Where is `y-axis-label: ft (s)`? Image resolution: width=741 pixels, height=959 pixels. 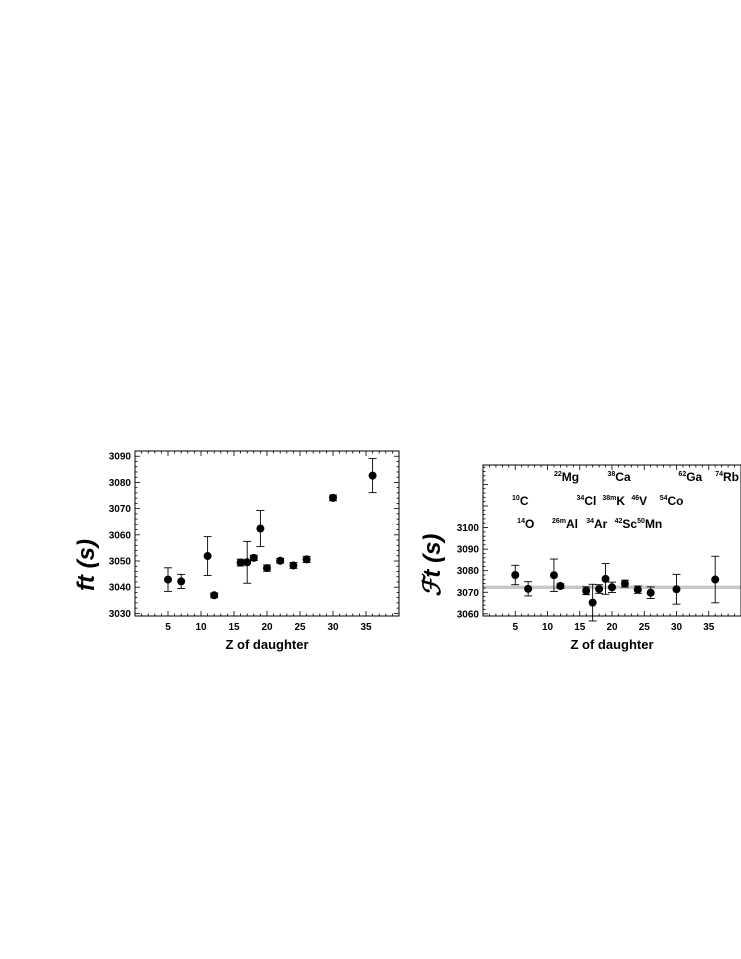
y-axis-label: ft (s) is located at coordinates (86, 565).